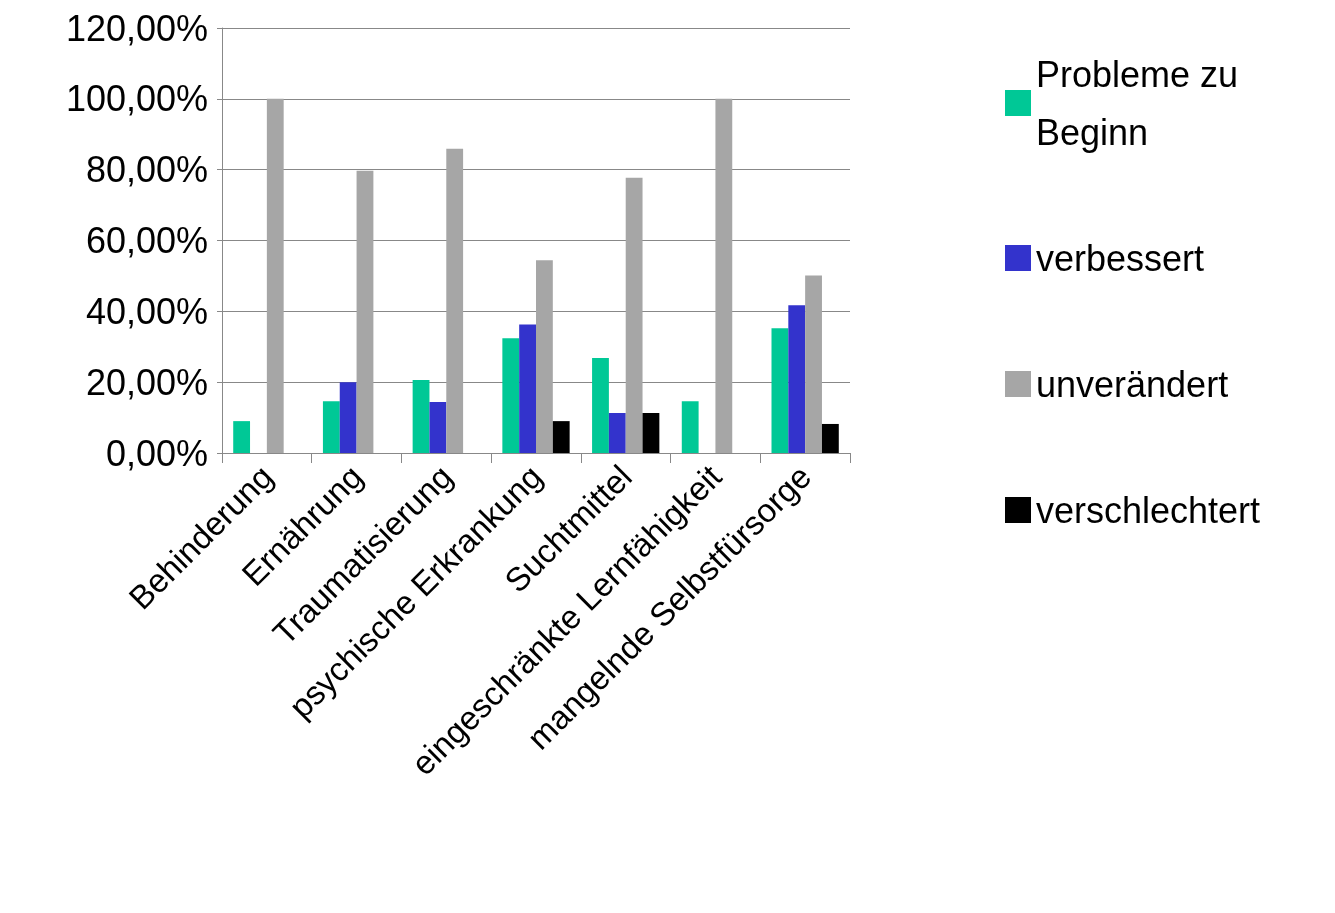 The width and height of the screenshot is (1335, 913). Describe the element at coordinates (136, 28) in the screenshot. I see `y-tick-label: 120,00%` at that location.